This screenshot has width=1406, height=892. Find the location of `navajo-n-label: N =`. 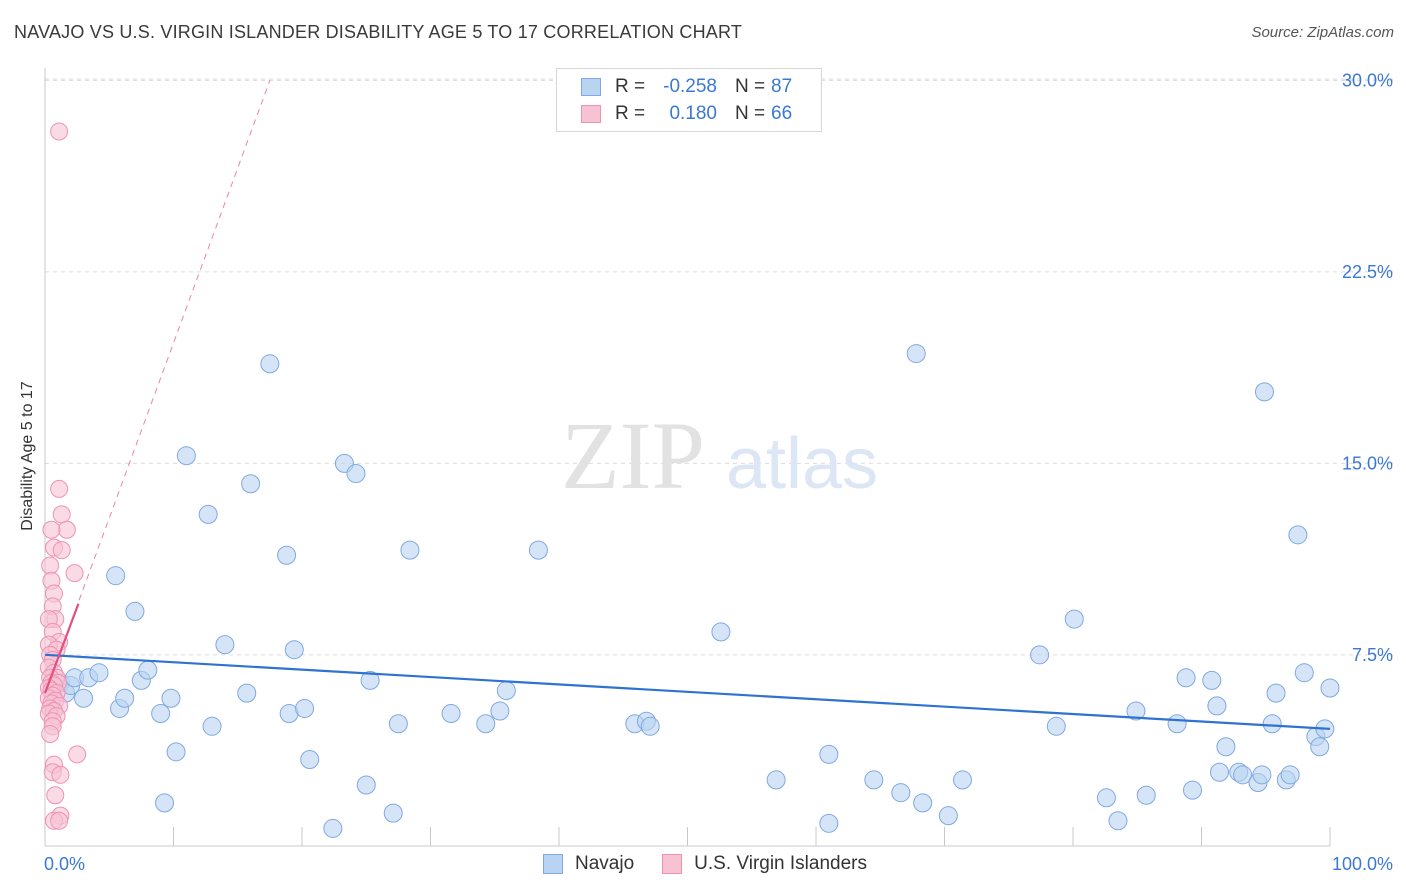

navajo-n-label: N = is located at coordinates (750, 86).